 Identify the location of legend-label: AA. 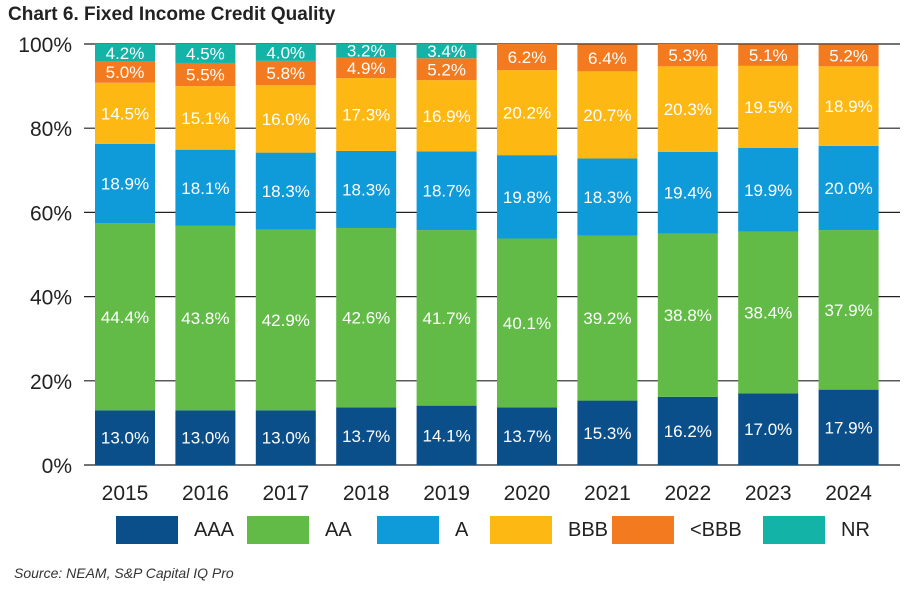
(338, 529).